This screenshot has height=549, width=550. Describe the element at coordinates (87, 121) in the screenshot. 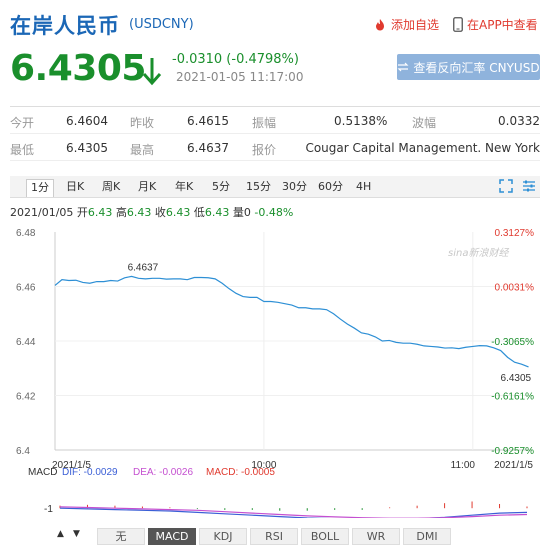

I see `open-value: 6.4604` at that location.